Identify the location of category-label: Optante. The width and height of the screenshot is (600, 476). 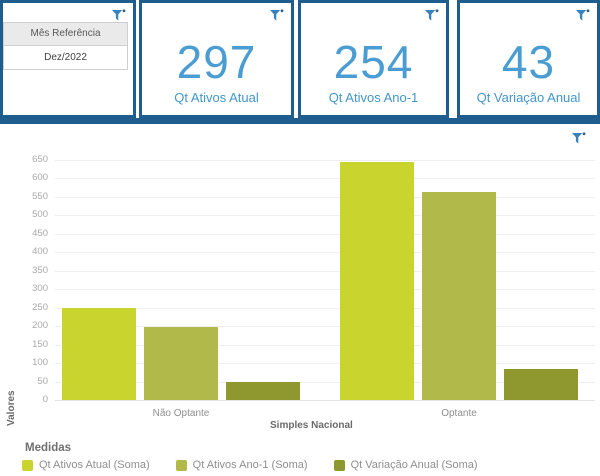
(459, 413).